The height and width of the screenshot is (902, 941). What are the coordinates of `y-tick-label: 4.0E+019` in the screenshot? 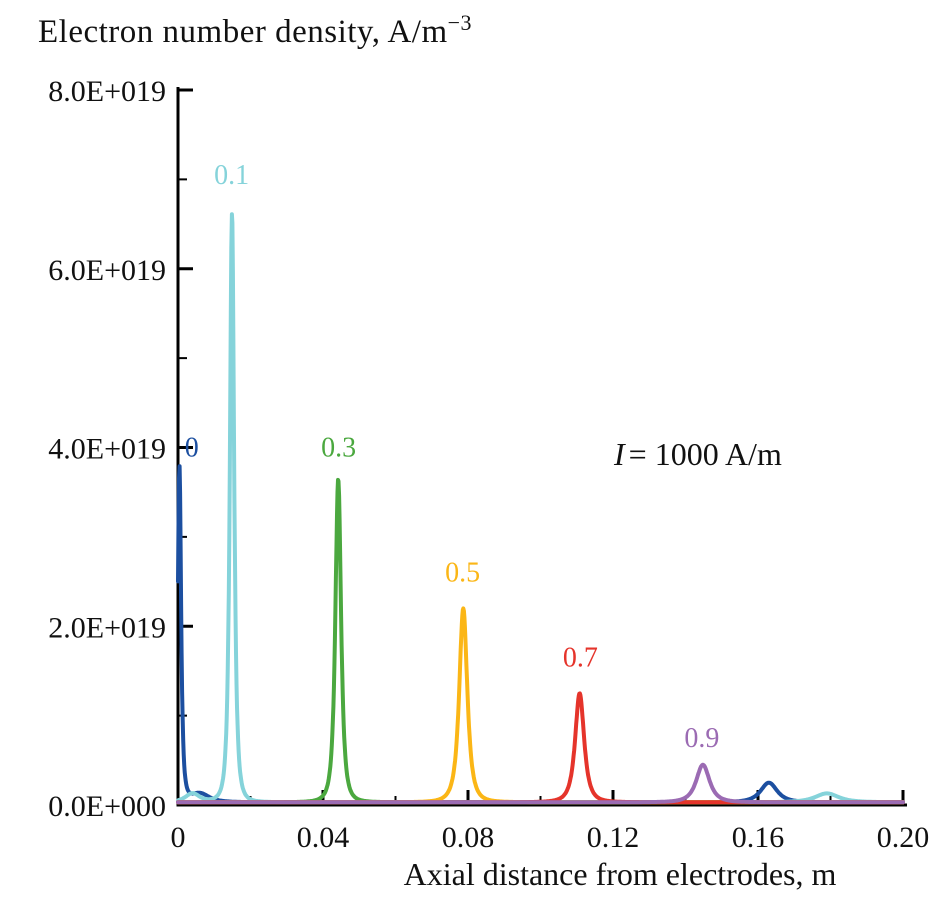 It's located at (107, 449).